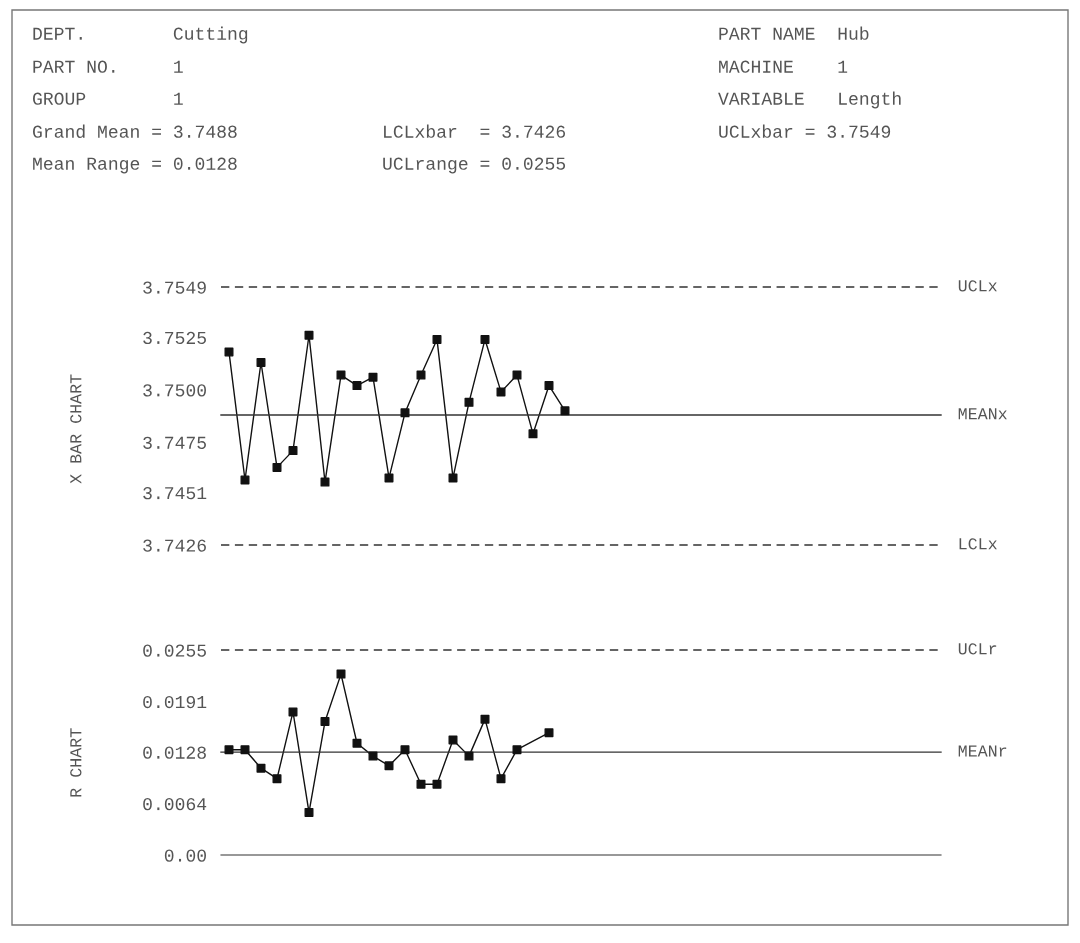 The height and width of the screenshot is (943, 1080). Describe the element at coordinates (108, 98) in the screenshot. I see `text: GROUP 1` at that location.